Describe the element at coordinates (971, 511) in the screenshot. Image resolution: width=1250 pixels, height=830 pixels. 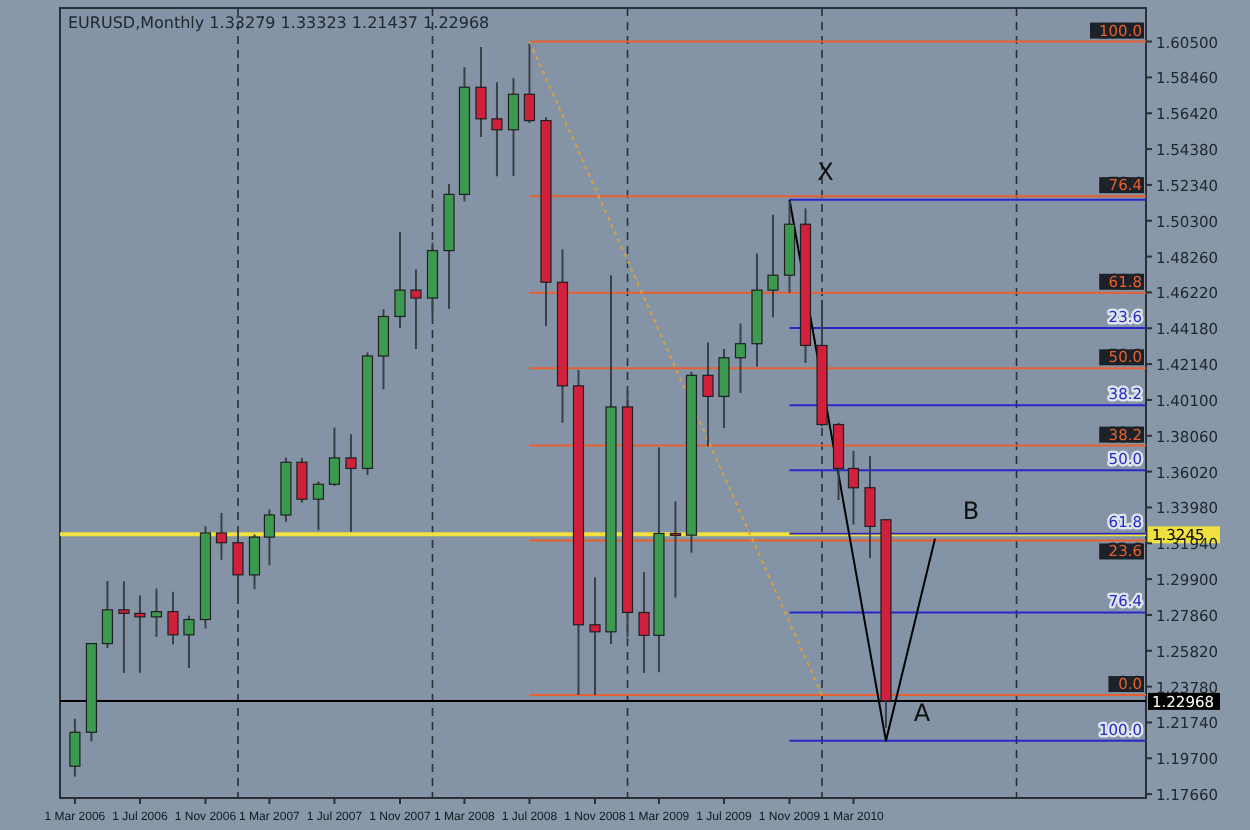
I see `annotation: B` at that location.